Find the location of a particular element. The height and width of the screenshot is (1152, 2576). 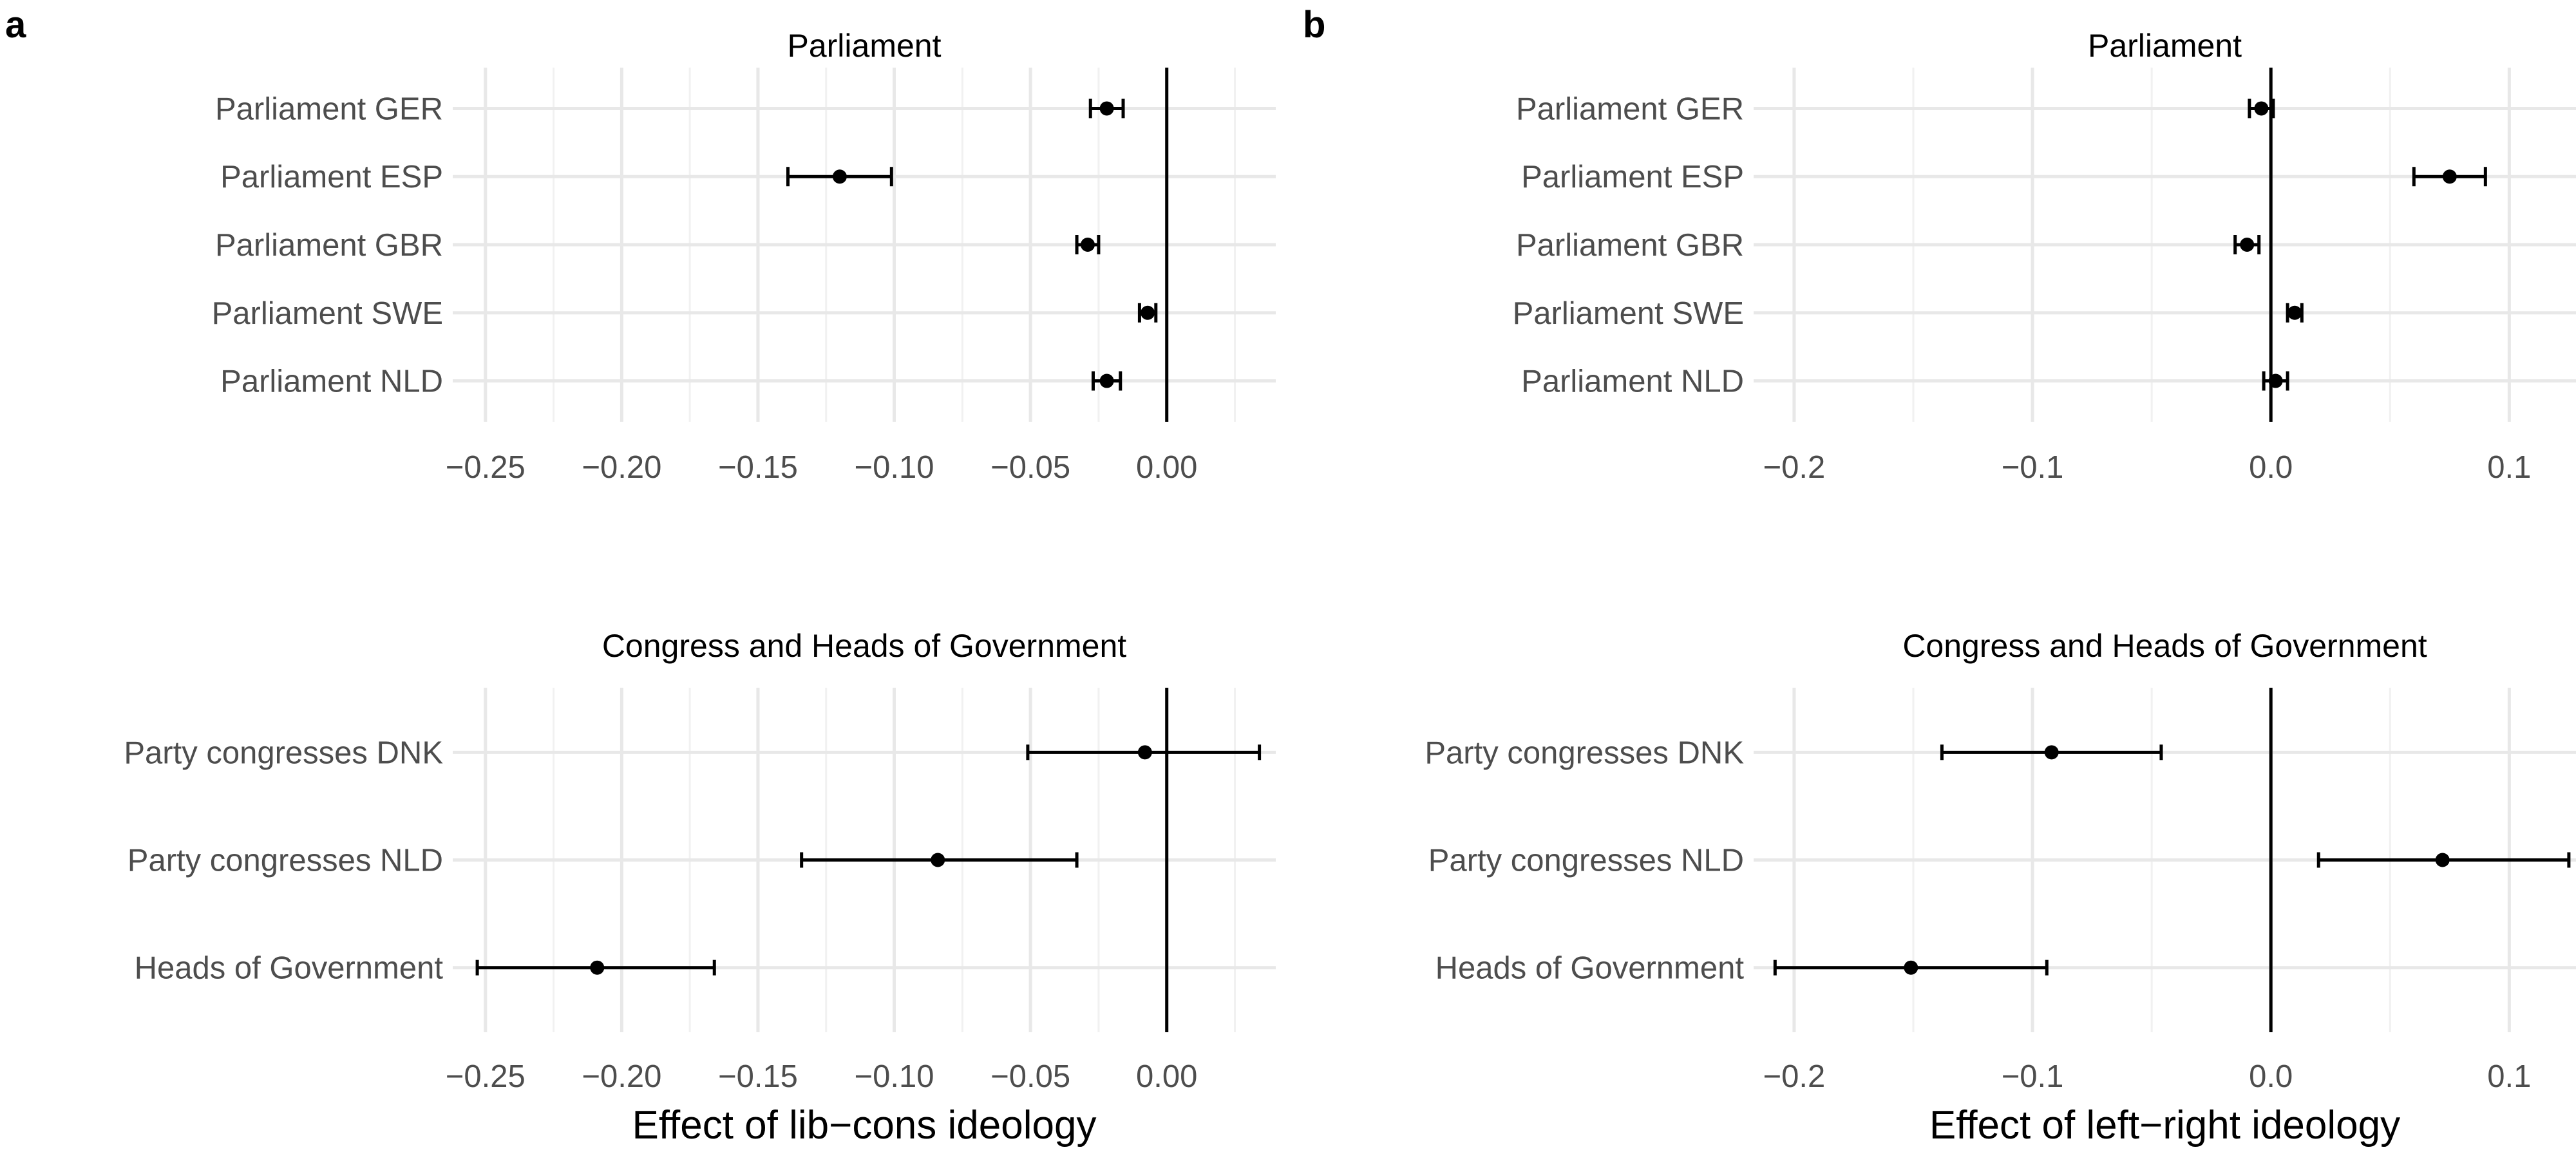

panel-letter-a: a is located at coordinates (15, 25).